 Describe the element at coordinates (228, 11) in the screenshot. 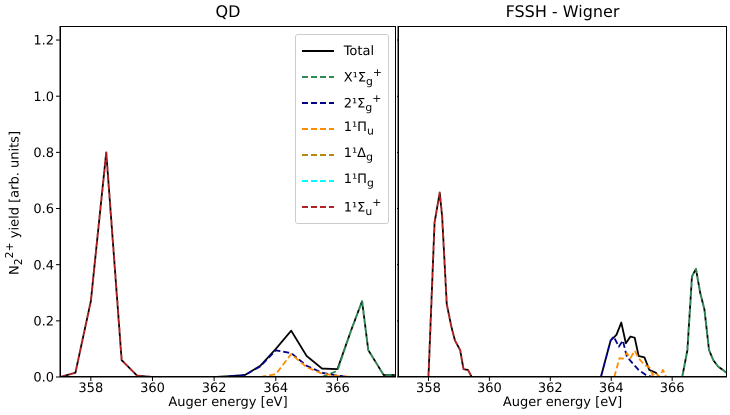

I see `chart-title: QD` at that location.